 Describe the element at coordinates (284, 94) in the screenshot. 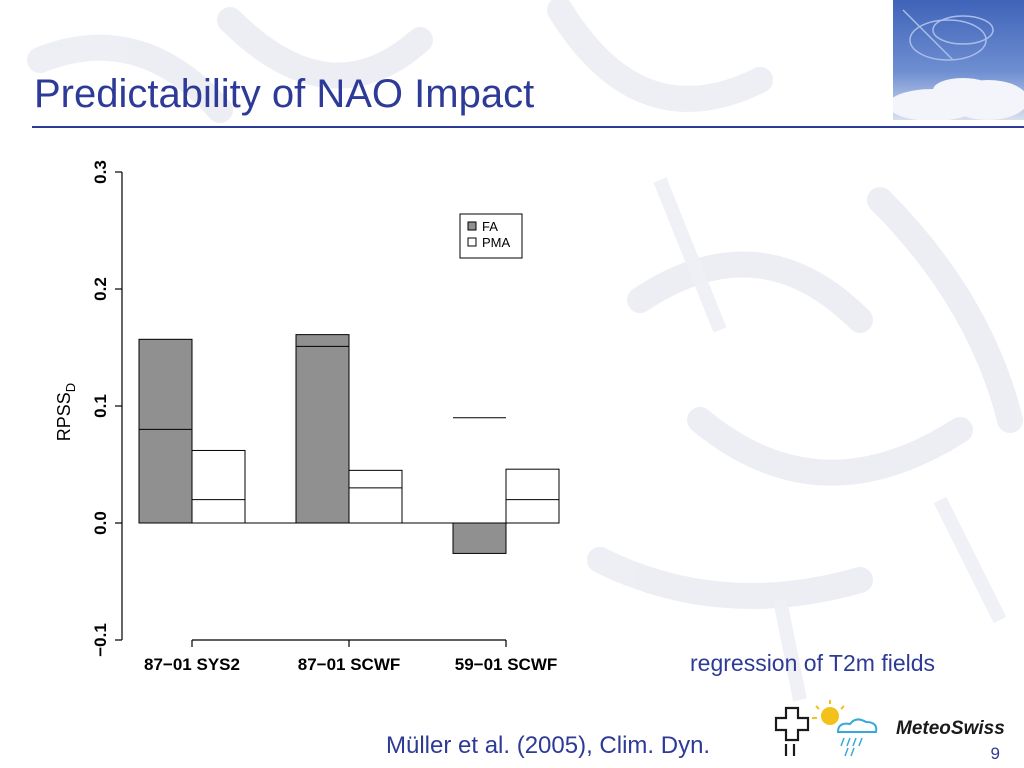

I see `slide-title: Predictability of NAO Impact` at that location.